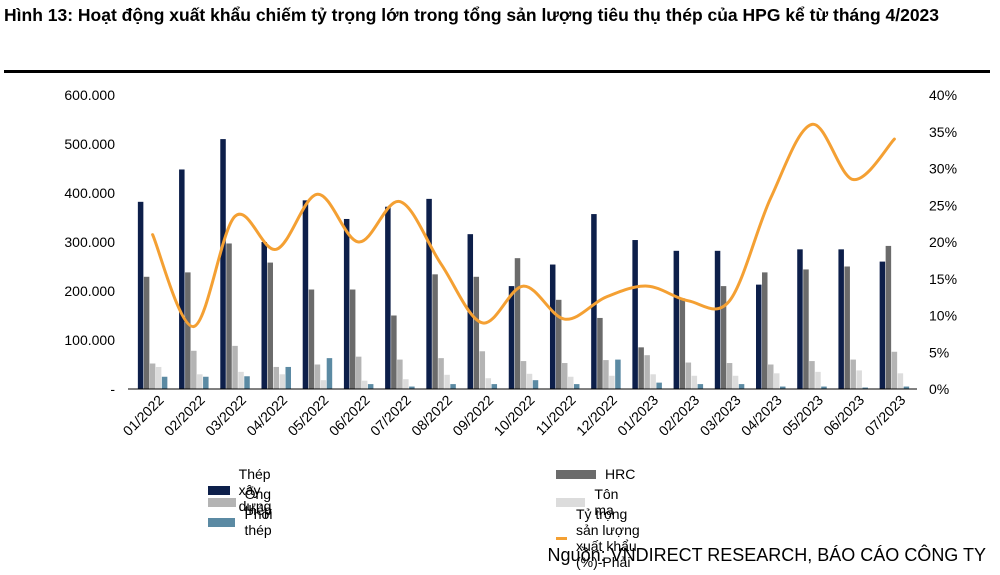  I want to click on x-tick-label: 11/2022, so click(555, 415).